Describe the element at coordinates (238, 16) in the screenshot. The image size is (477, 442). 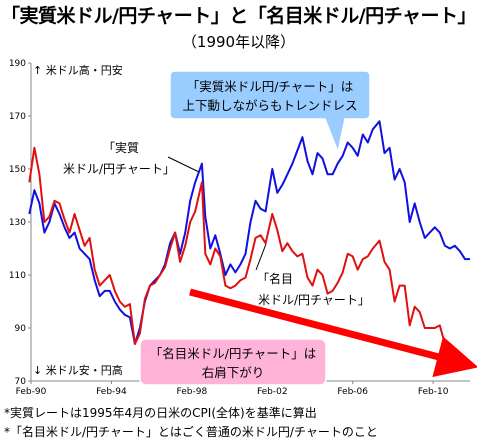
I see `chart-title: 「実質米ドル/円チャート」と「名目米ドル/円チャート」` at that location.